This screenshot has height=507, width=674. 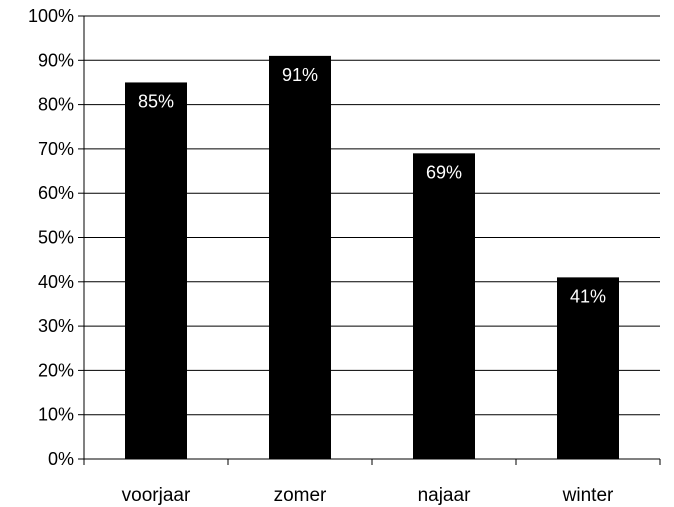 What do you see at coordinates (56, 105) in the screenshot?
I see `y-tick-label: 80%` at bounding box center [56, 105].